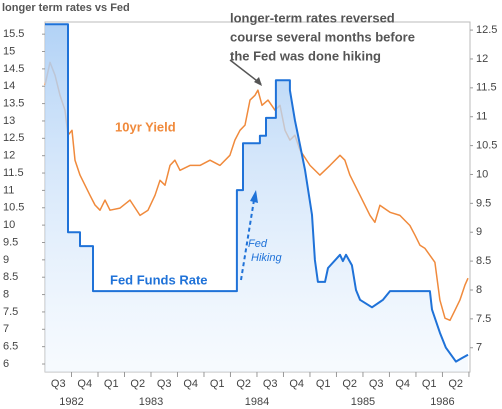 The image size is (502, 409). Describe the element at coordinates (6, 364) in the screenshot. I see `y-tick-label: 6` at that location.